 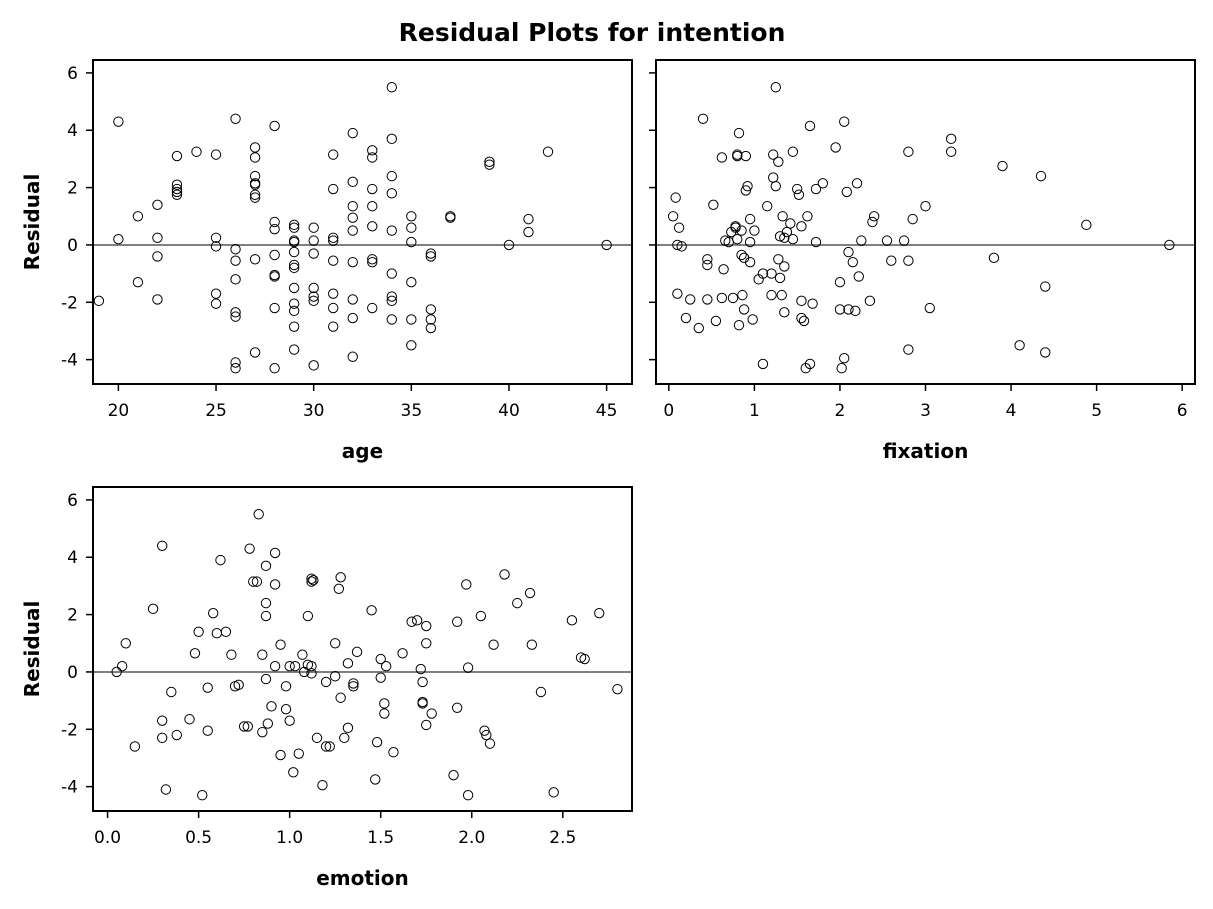 I want to click on x-axis-label: age, so click(x=362, y=451).